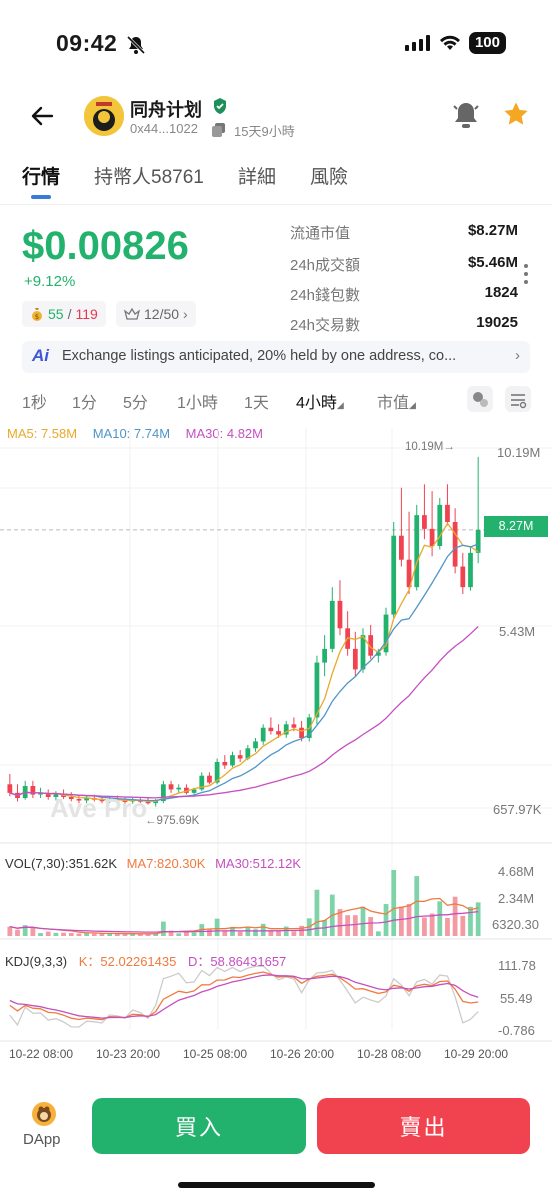 This screenshot has height=1200, width=552. What do you see at coordinates (132, 313) in the screenshot?
I see `crown-icon` at bounding box center [132, 313].